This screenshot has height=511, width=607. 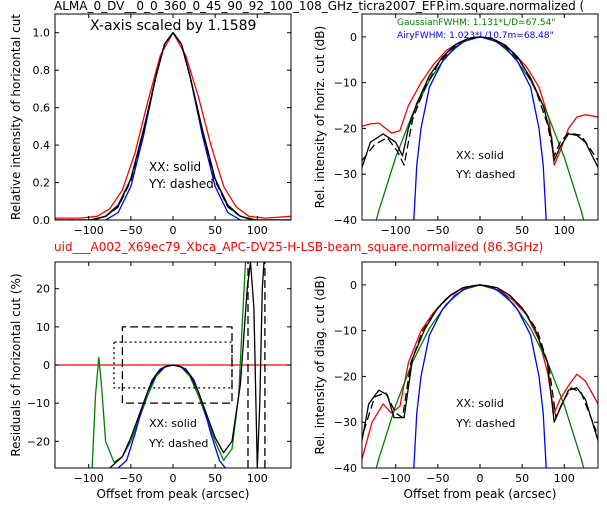 What do you see at coordinates (42, 108) in the screenshot?
I see `y-tick-label: 0.6` at bounding box center [42, 108].